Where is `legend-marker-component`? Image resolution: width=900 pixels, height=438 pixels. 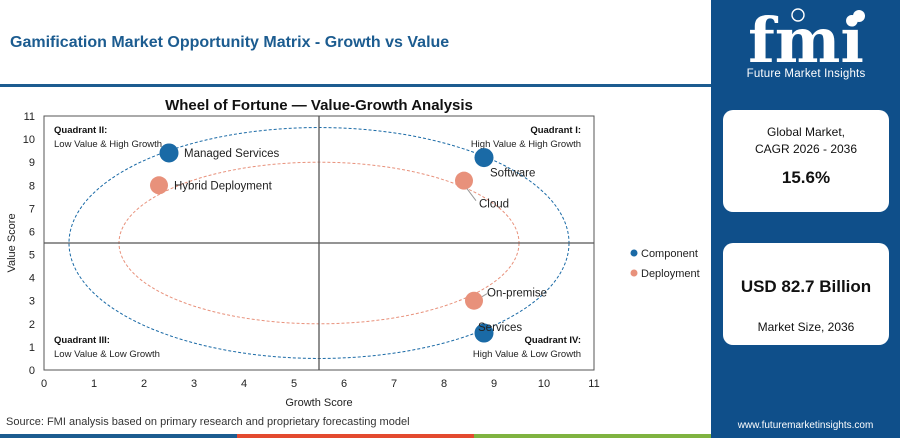 legend-marker-component is located at coordinates (634, 253).